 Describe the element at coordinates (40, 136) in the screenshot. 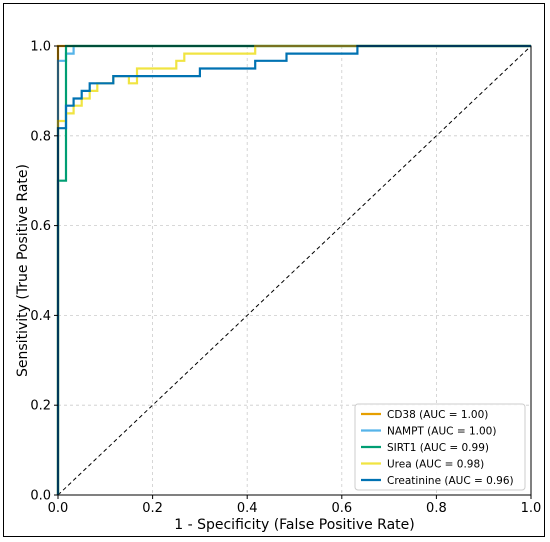

I see `y-tick-label: 0.8` at that location.